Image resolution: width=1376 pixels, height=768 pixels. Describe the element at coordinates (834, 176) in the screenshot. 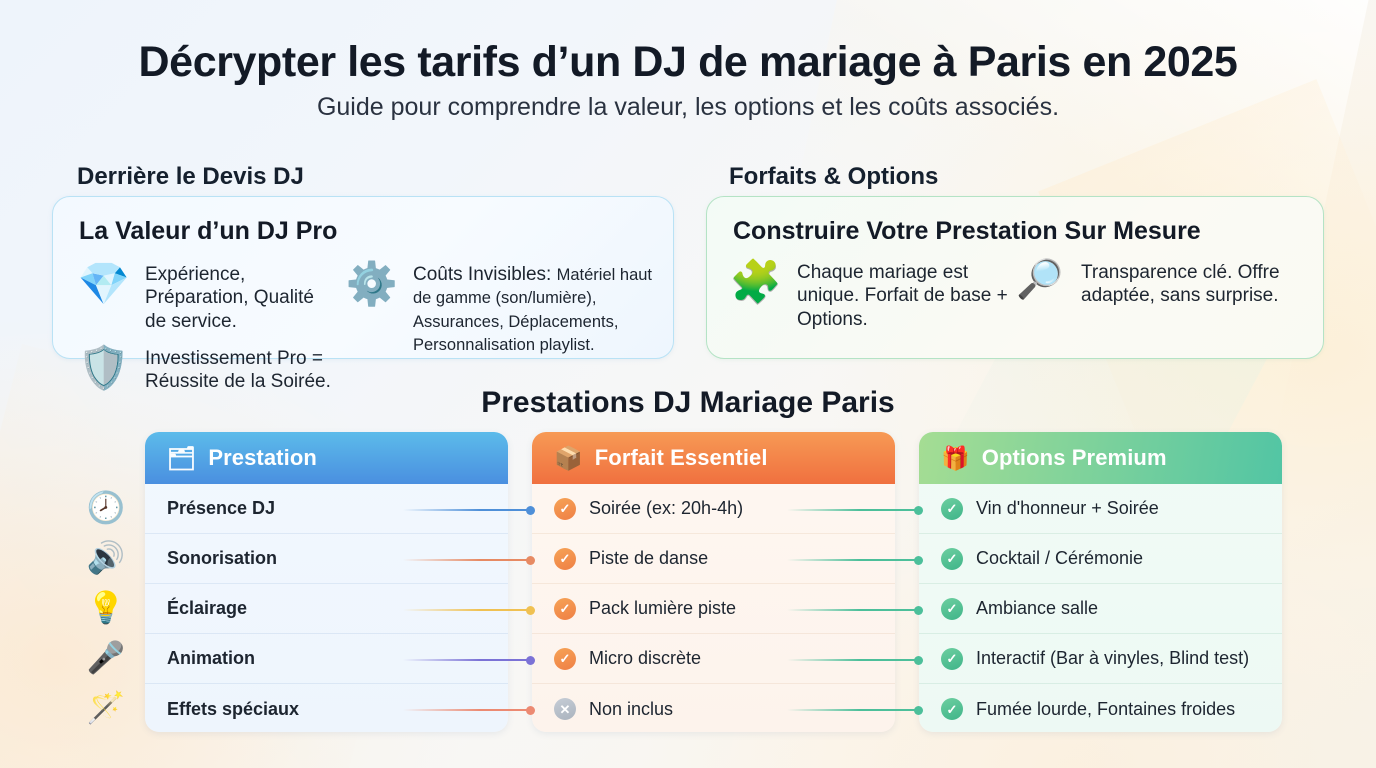

I see `section-label-right: Forfaits & Options` at that location.